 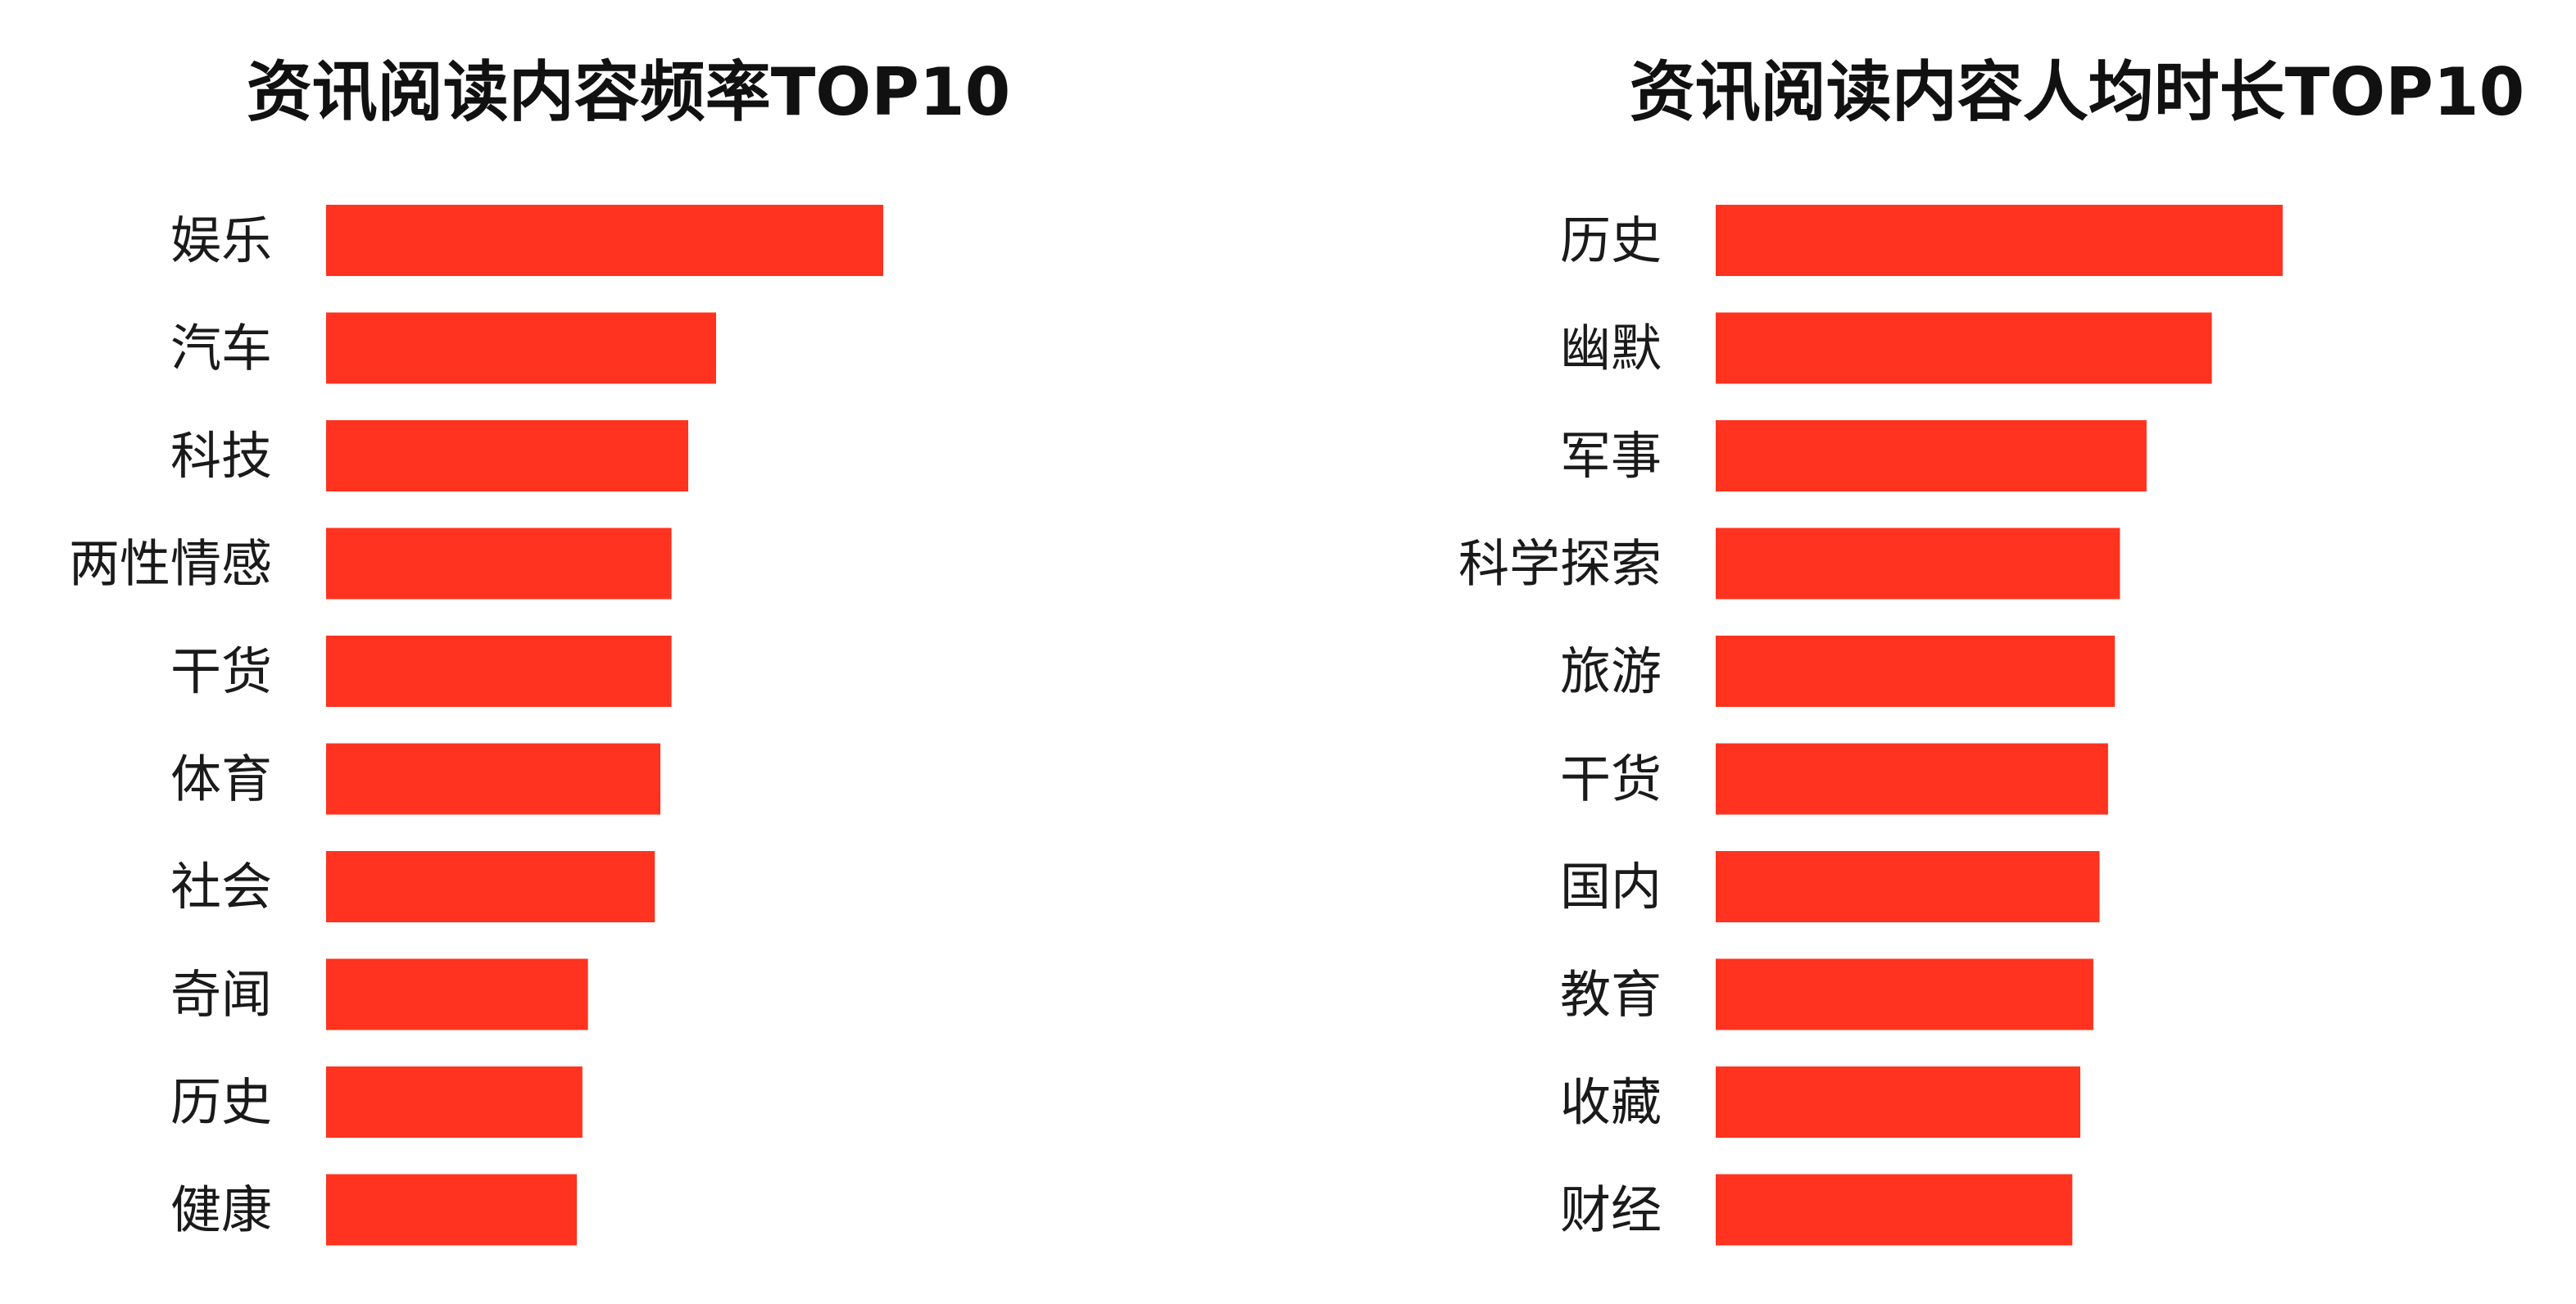 What do you see at coordinates (221, 1210) in the screenshot?
I see `category-label: 健康` at bounding box center [221, 1210].